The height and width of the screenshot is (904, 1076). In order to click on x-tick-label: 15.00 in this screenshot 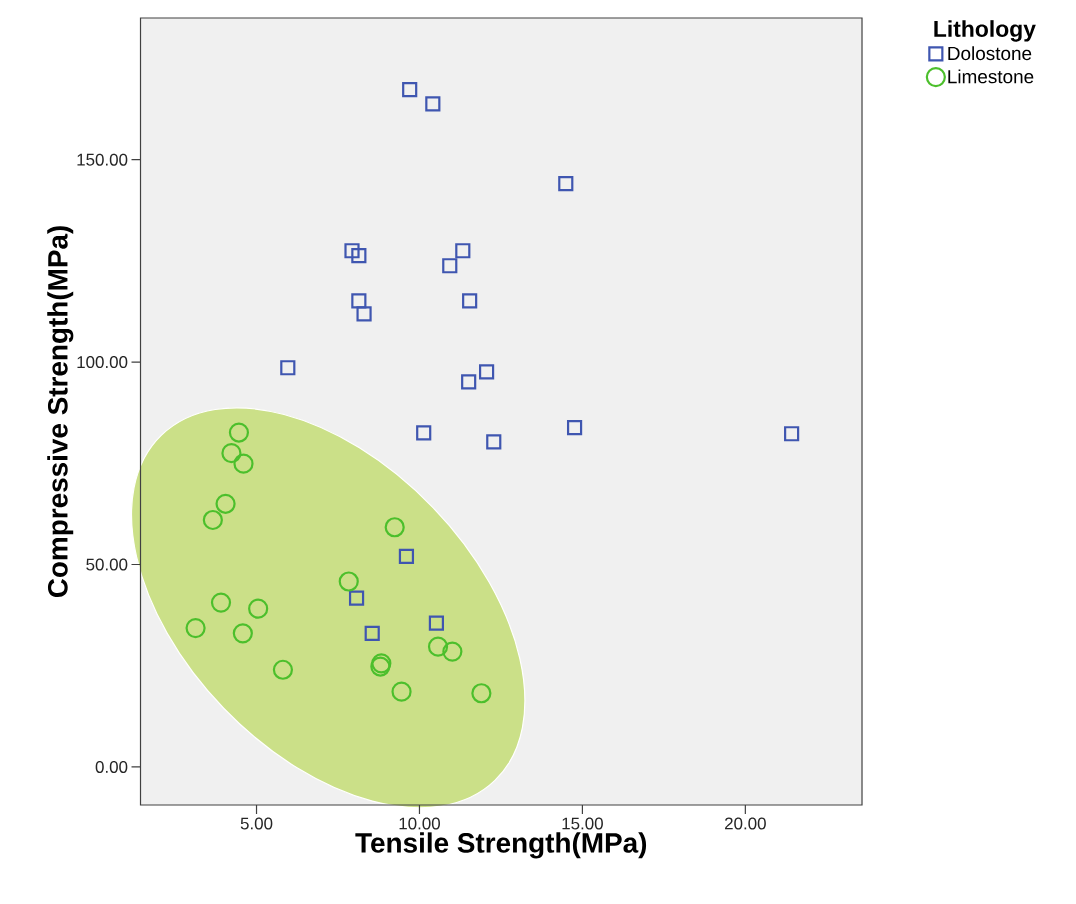, I will do `click(582, 823)`.